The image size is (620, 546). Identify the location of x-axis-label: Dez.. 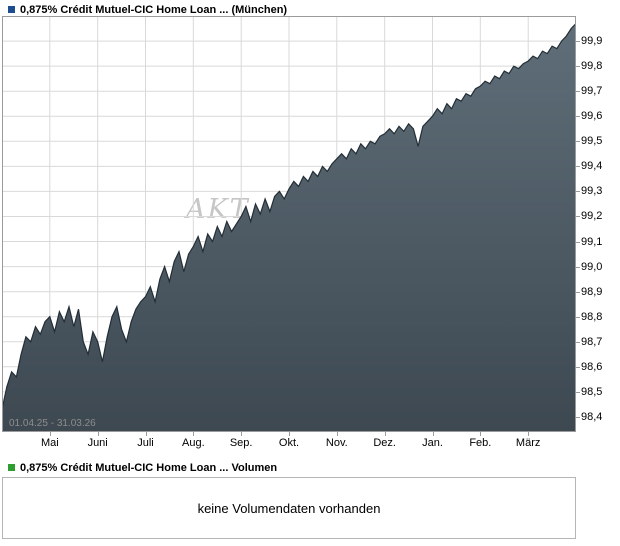
(384, 443).